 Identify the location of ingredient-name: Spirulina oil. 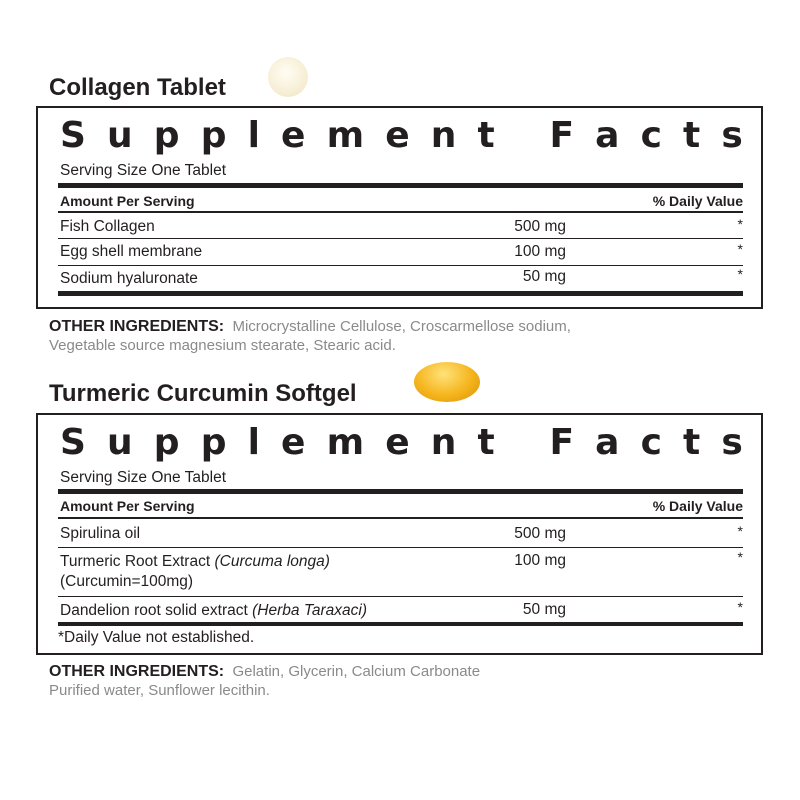
(100, 533).